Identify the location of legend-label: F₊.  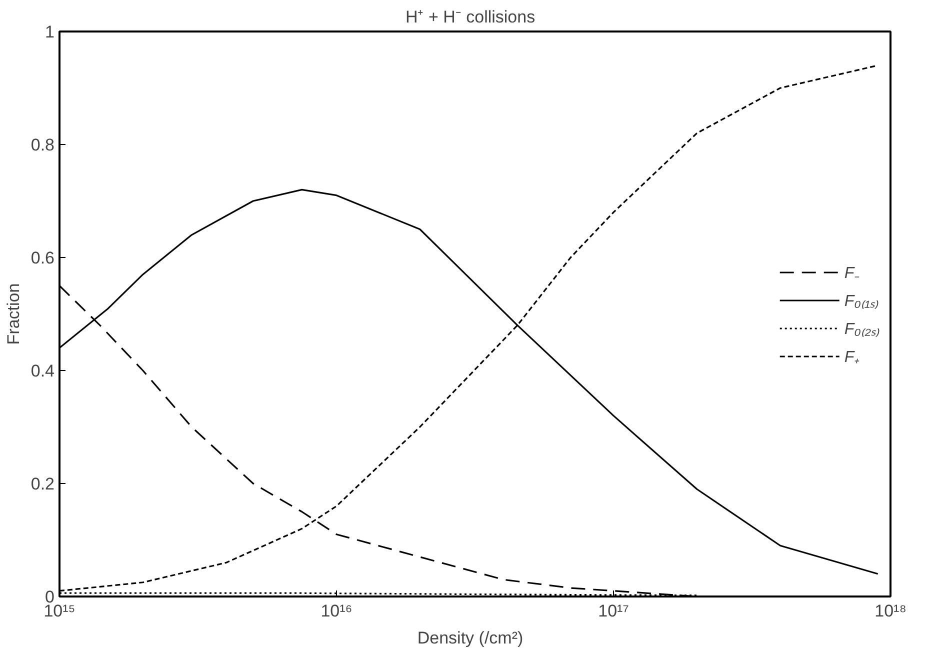
(852, 357).